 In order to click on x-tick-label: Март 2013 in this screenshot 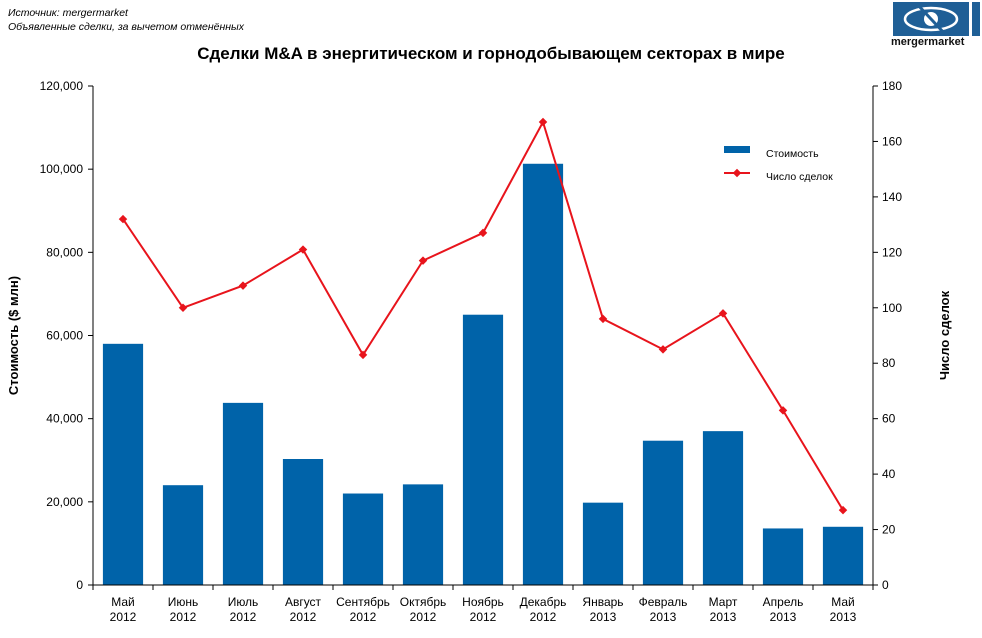, I will do `click(723, 609)`.